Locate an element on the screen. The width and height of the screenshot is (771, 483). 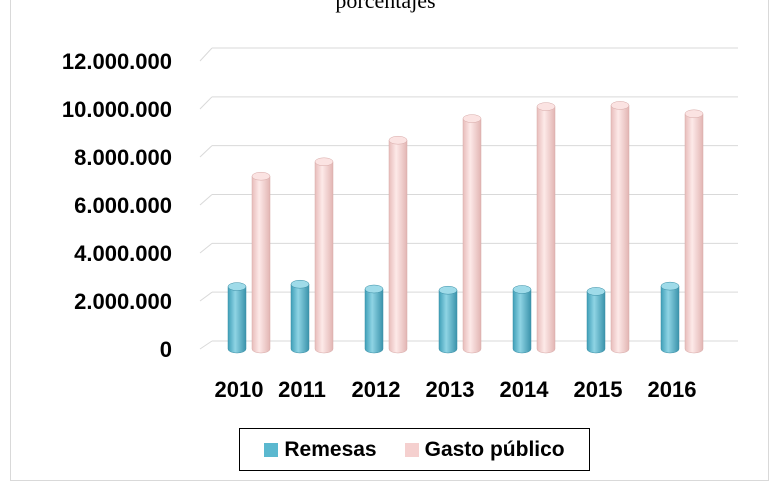
bar-remesas-2012 is located at coordinates (374, 319).